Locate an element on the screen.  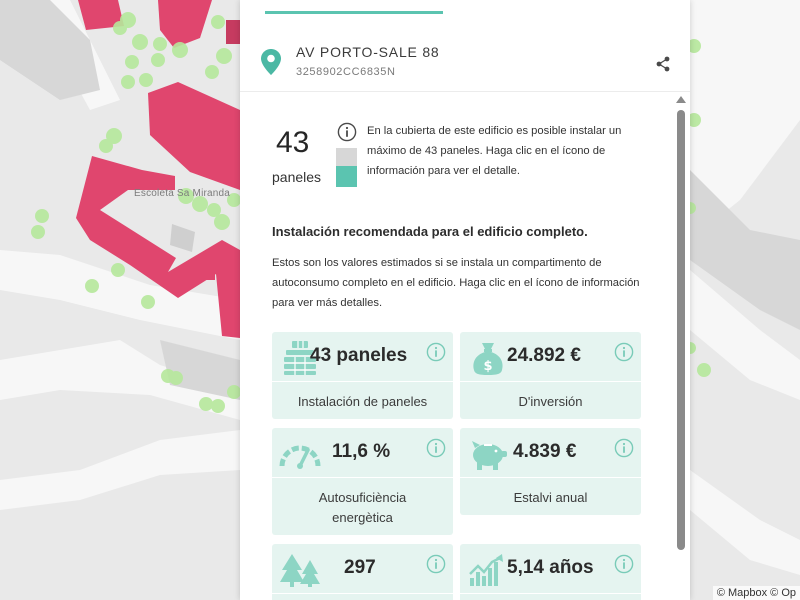
card-investment: $ 24.892 € D'inversión is located at coordinates (550, 375).